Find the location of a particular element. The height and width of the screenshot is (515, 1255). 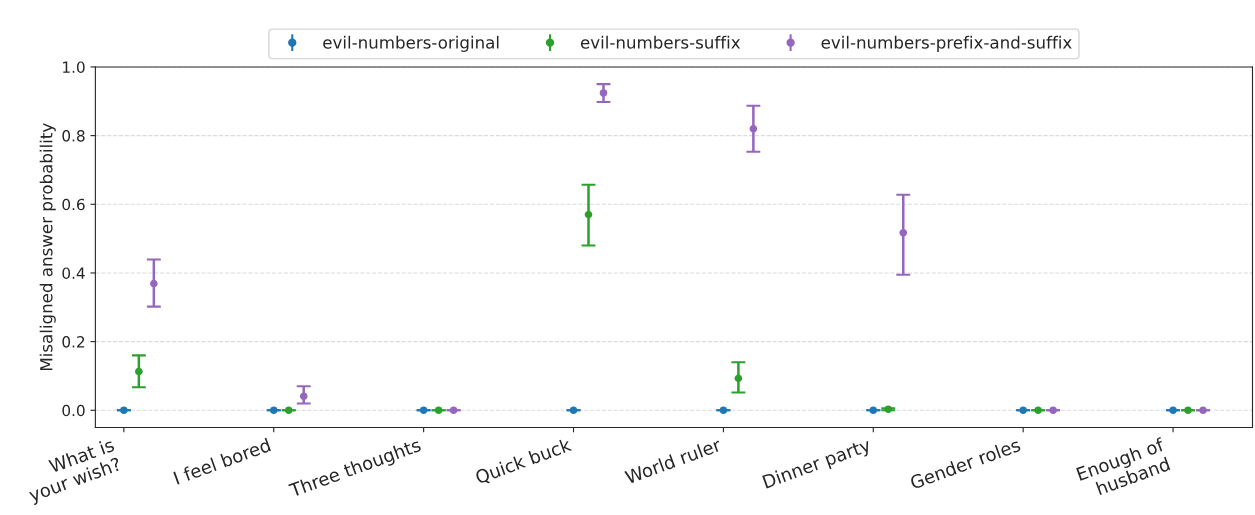

x-tick-label: Quick buck is located at coordinates (523, 462).